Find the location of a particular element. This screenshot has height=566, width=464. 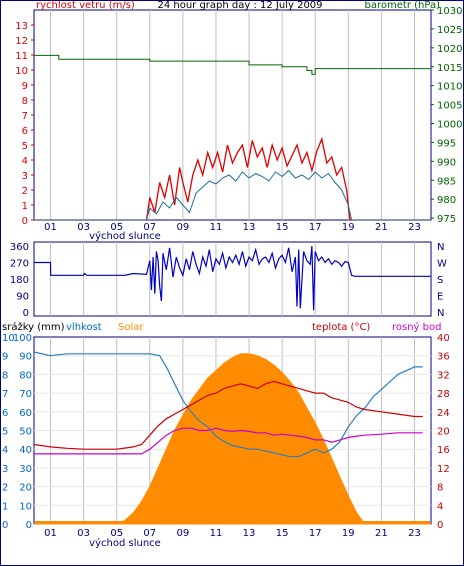

x-tick-label: 13 is located at coordinates (249, 227).